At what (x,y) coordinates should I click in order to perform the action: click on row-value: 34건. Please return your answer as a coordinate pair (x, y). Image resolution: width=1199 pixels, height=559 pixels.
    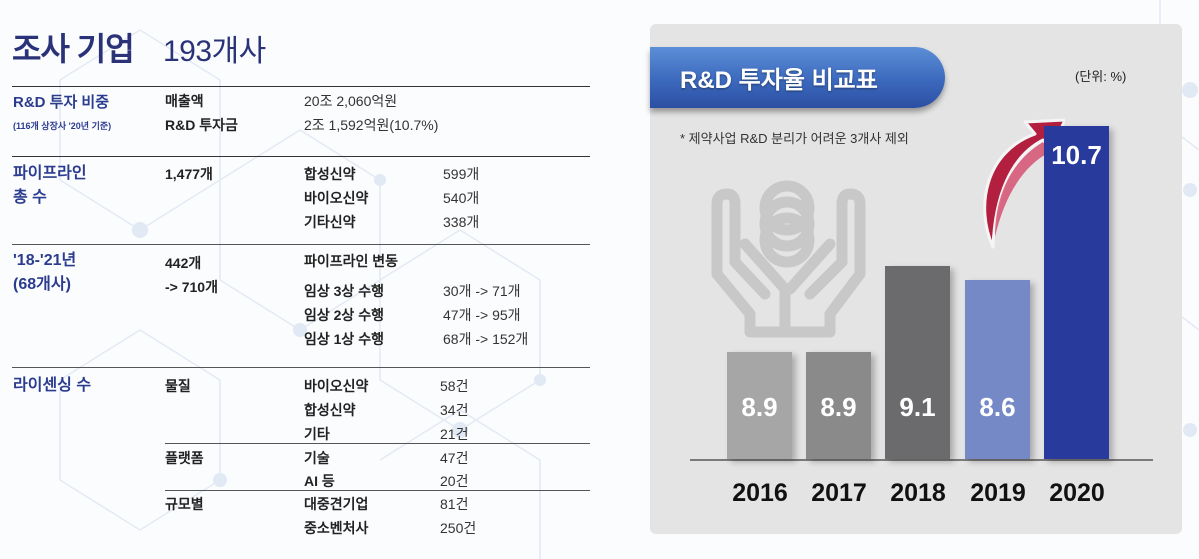
    Looking at the image, I should click on (454, 410).